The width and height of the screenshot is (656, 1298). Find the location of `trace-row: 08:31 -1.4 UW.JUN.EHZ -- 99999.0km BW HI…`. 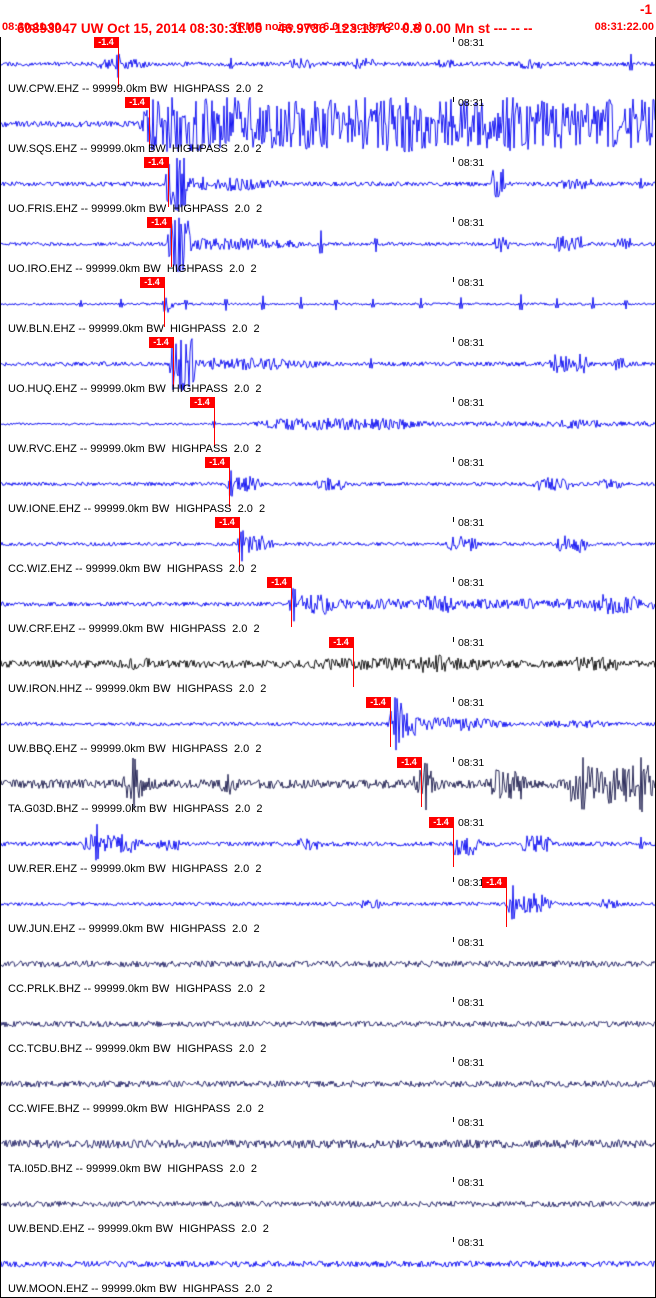

trace-row: 08:31 -1.4 UW.JUN.EHZ -- 99999.0km BW HI… is located at coordinates (328, 907).